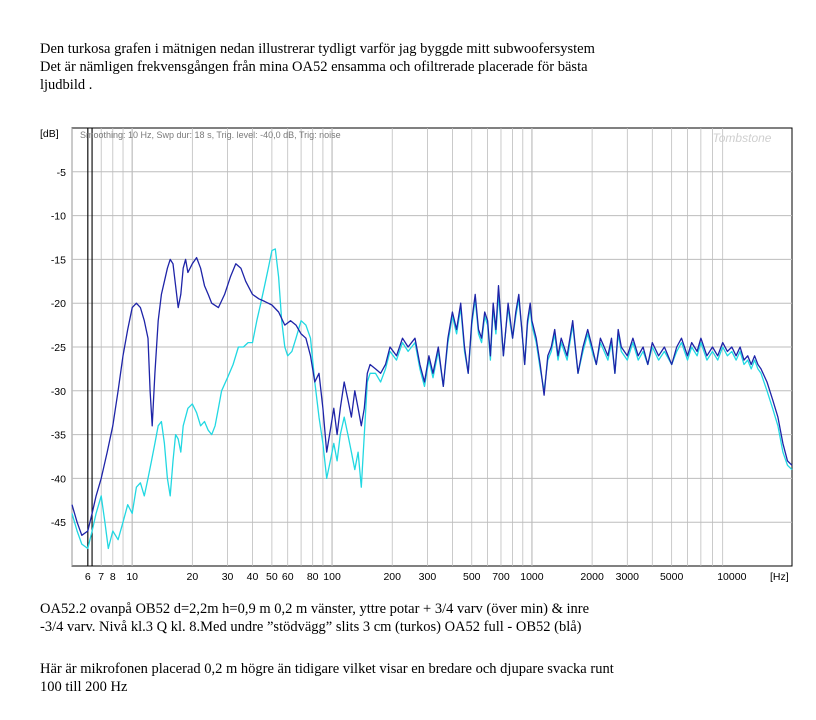 This screenshot has width=816, height=720. What do you see at coordinates (132, 577) in the screenshot?
I see `x-tick-label: 10` at bounding box center [132, 577].